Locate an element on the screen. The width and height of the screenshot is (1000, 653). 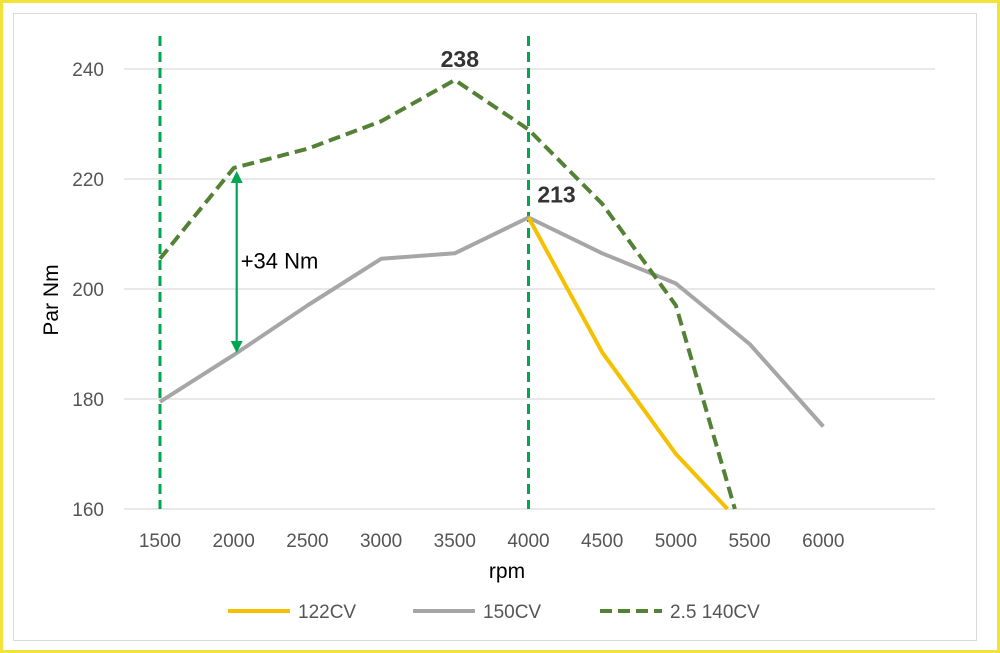
x-tick-label: 3000 is located at coordinates (381, 541).